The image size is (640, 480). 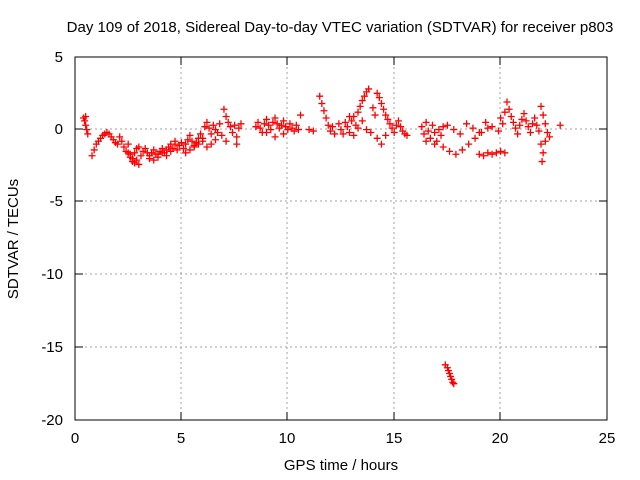 I want to click on x-tick-labels: 0 5 10 15 20 25, so click(x=343, y=438).